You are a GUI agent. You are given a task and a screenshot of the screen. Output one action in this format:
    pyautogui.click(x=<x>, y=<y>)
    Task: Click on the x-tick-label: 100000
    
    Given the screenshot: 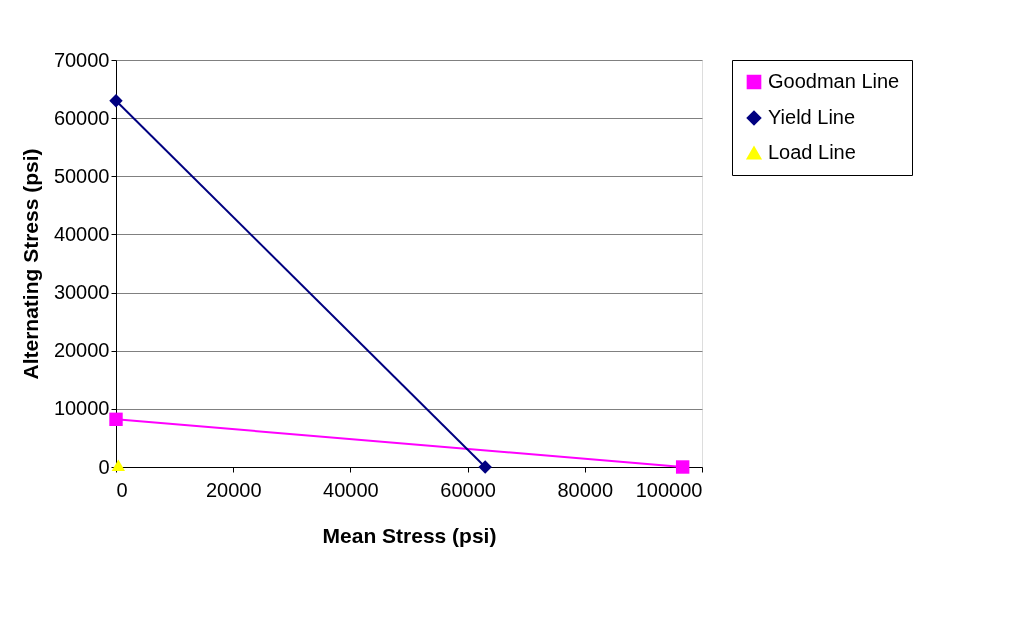 What is the action you would take?
    pyautogui.click(x=669, y=489)
    